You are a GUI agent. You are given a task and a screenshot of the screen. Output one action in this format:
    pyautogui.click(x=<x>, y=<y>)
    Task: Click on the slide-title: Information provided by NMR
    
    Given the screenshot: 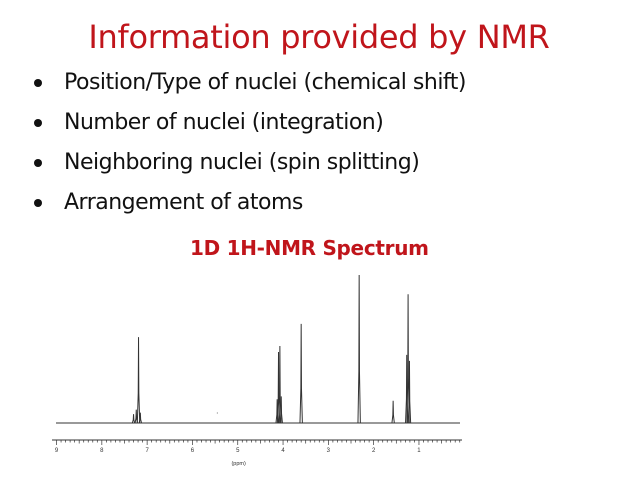 What is the action you would take?
    pyautogui.click(x=319, y=37)
    